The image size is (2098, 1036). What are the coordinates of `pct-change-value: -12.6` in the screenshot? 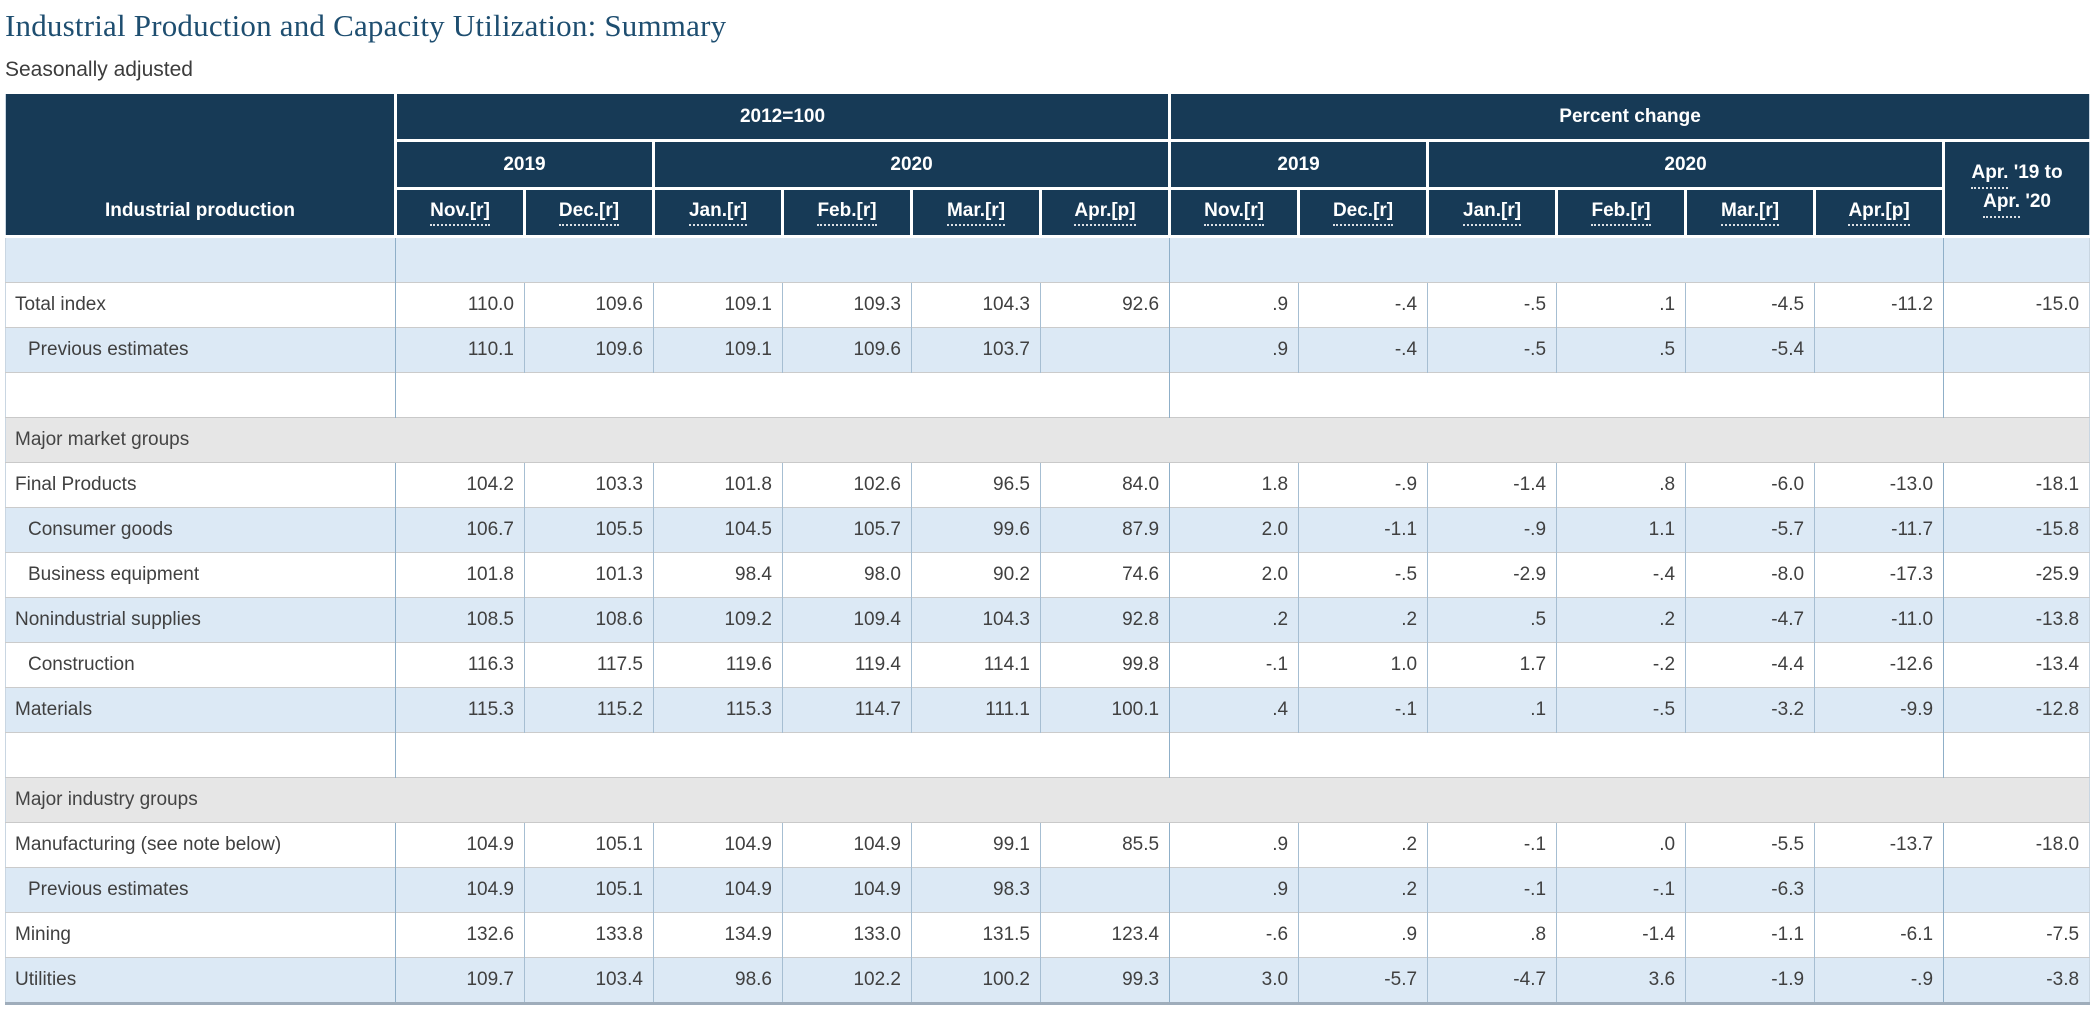 It's located at (1879, 665).